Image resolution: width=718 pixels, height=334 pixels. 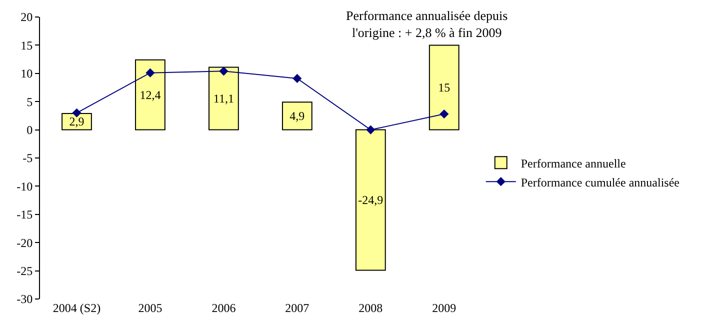 I want to click on x-tick-label: 2004 (S2), so click(x=76, y=308).